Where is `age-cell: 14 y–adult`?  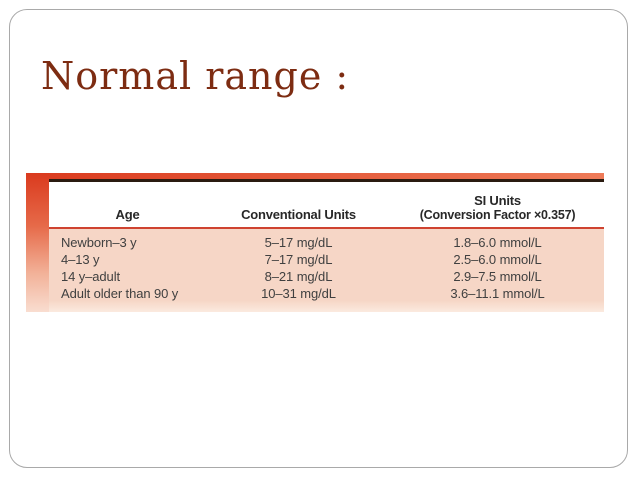 age-cell: 14 y–adult is located at coordinates (90, 276).